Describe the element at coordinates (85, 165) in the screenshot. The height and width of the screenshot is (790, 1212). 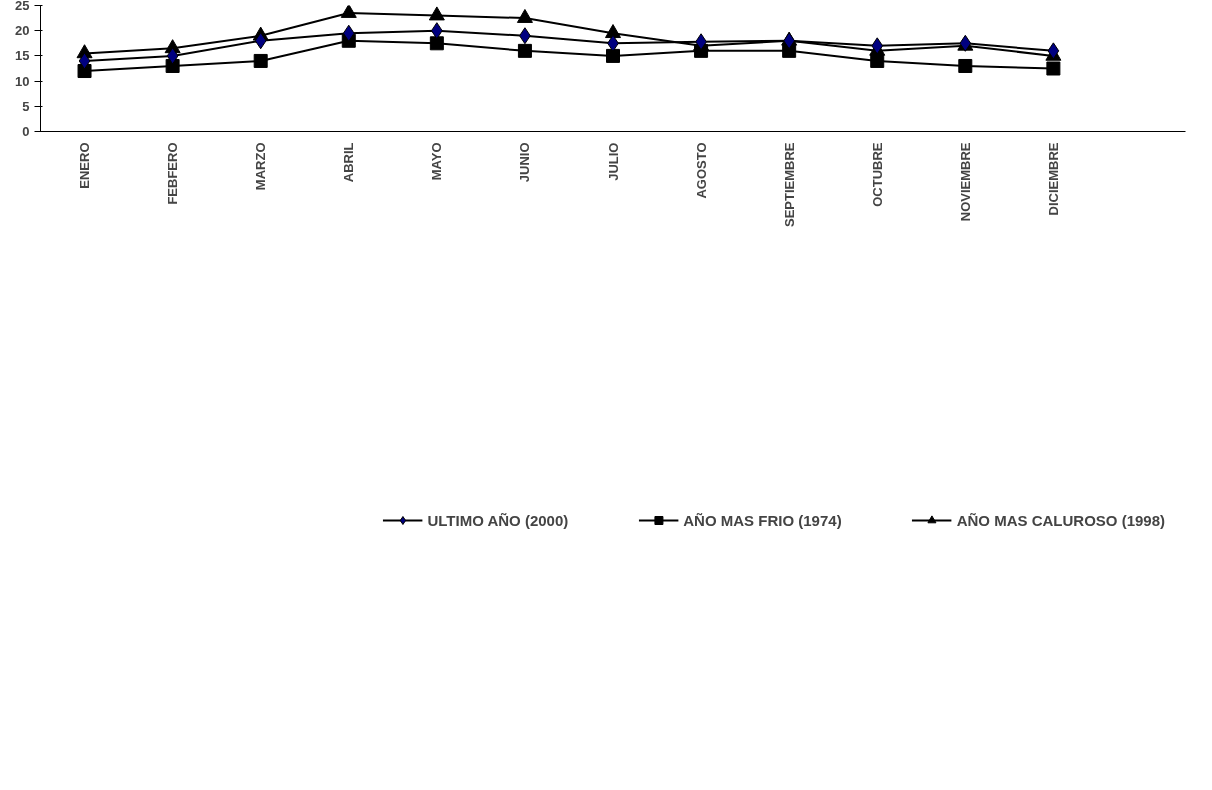
I see `x-tick-label: ENERO` at that location.